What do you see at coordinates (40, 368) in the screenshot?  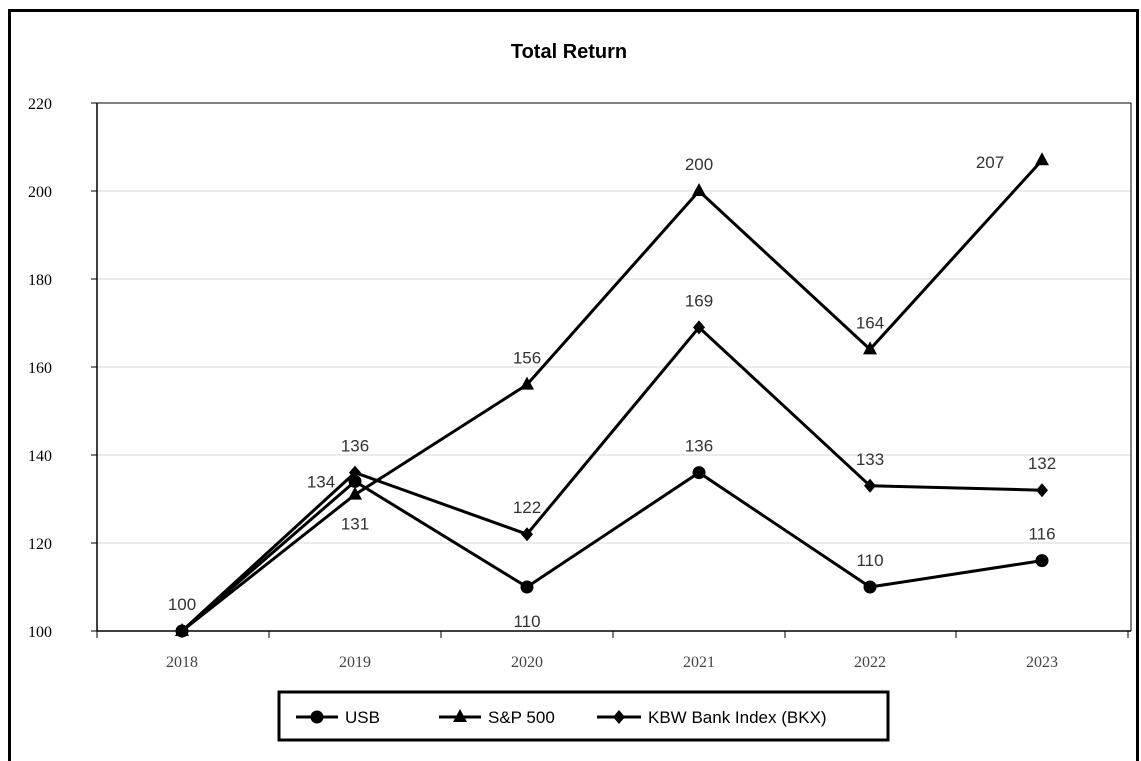 I see `y-tick-label: 160` at bounding box center [40, 368].